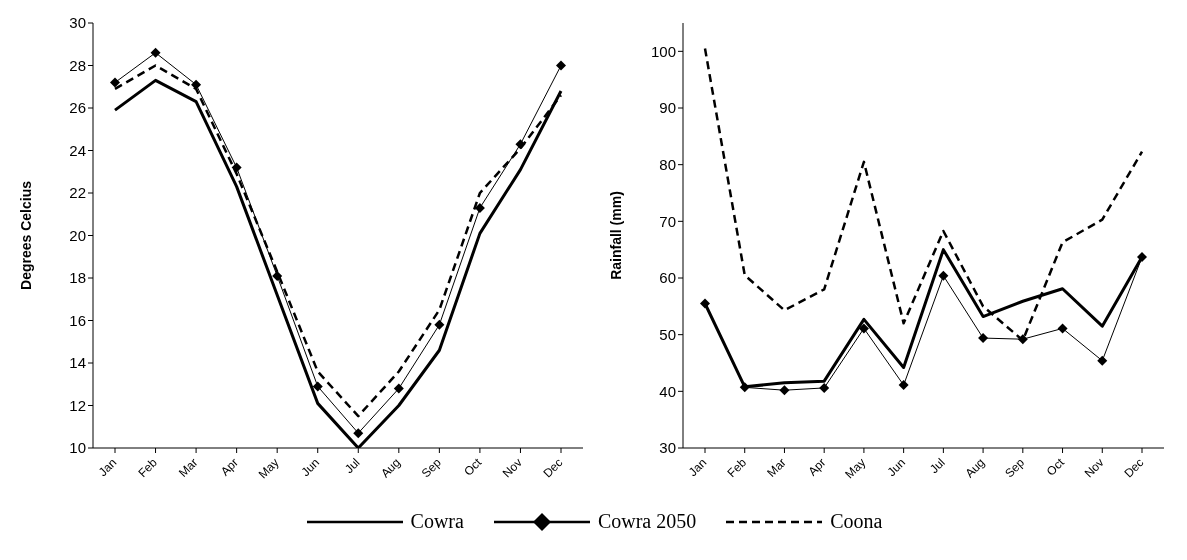  I want to click on y-tick-label: 12, so click(77, 405).